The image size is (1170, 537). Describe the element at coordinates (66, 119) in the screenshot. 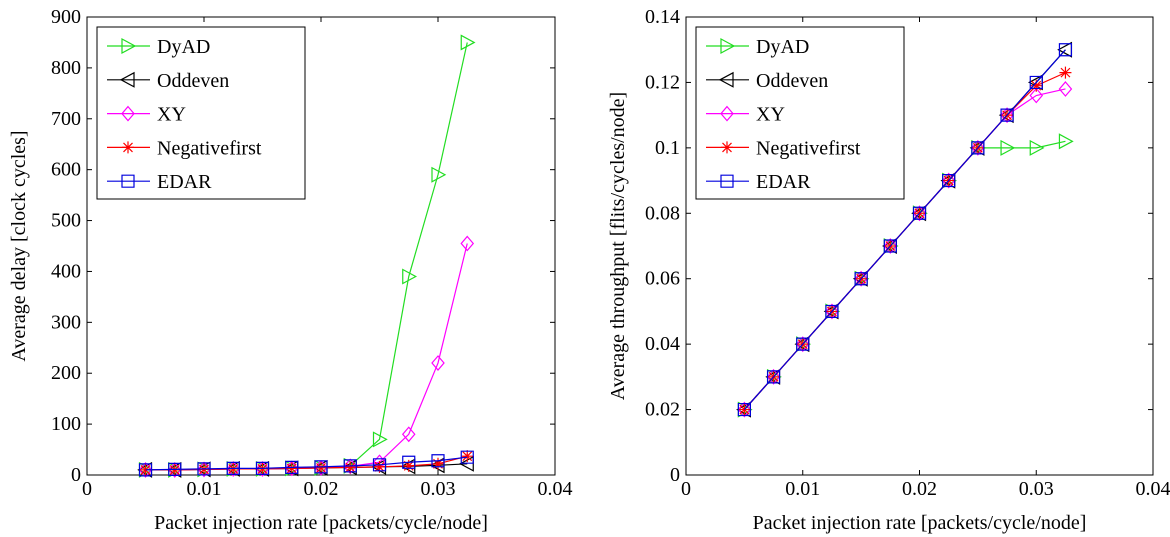

I see `y-tick-label: 700` at that location.